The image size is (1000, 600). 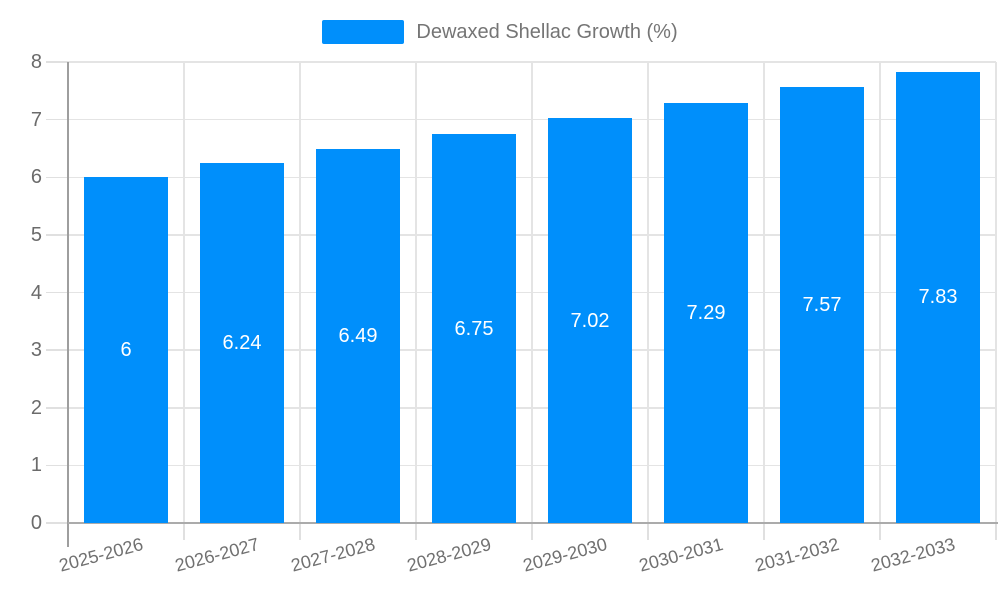 What do you see at coordinates (913, 555) in the screenshot?
I see `x-axis-label: 2032-2033` at bounding box center [913, 555].